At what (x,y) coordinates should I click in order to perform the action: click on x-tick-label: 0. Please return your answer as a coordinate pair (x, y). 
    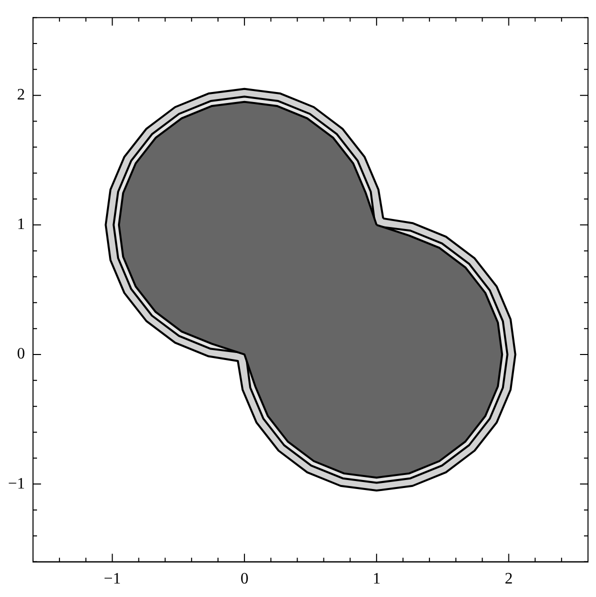
    Looking at the image, I should click on (244, 579).